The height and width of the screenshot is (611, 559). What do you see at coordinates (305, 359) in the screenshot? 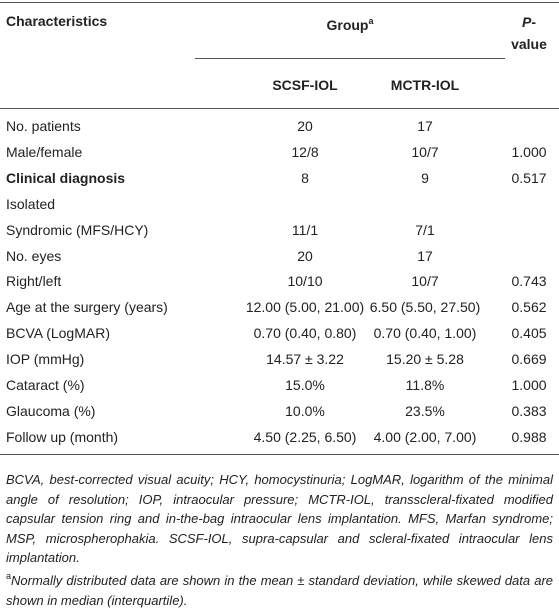
I see `cell: 14.57 ± 3.22` at bounding box center [305, 359].